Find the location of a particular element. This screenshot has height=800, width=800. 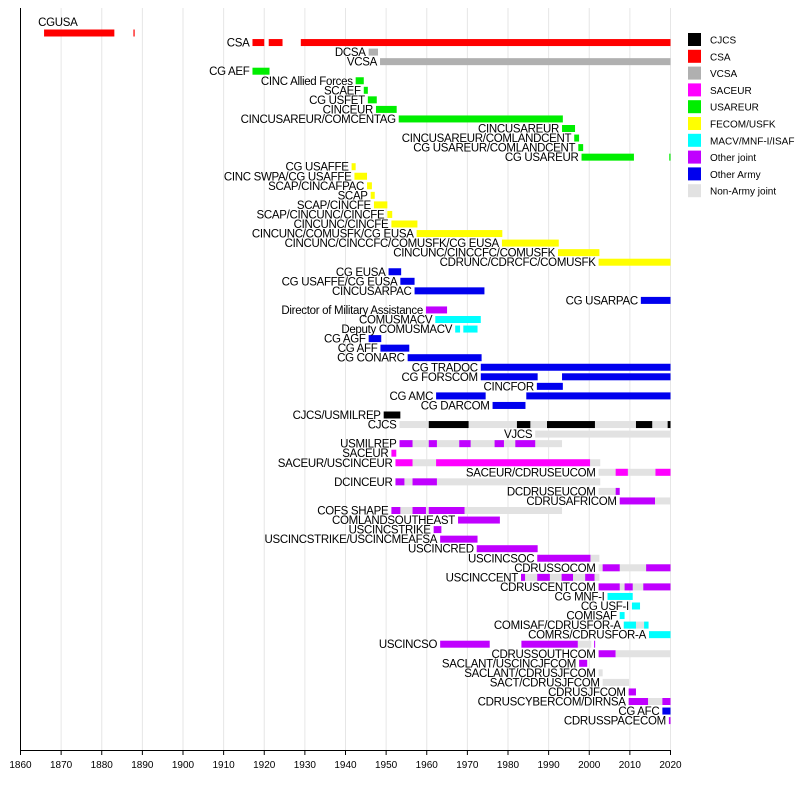

row-cdrussocom is located at coordinates (634, 568).